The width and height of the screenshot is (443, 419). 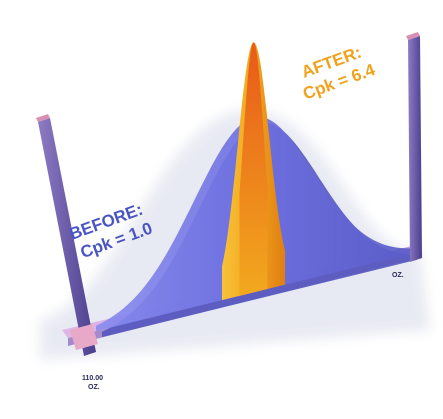 I want to click on lower-post-face, so click(x=67, y=237).